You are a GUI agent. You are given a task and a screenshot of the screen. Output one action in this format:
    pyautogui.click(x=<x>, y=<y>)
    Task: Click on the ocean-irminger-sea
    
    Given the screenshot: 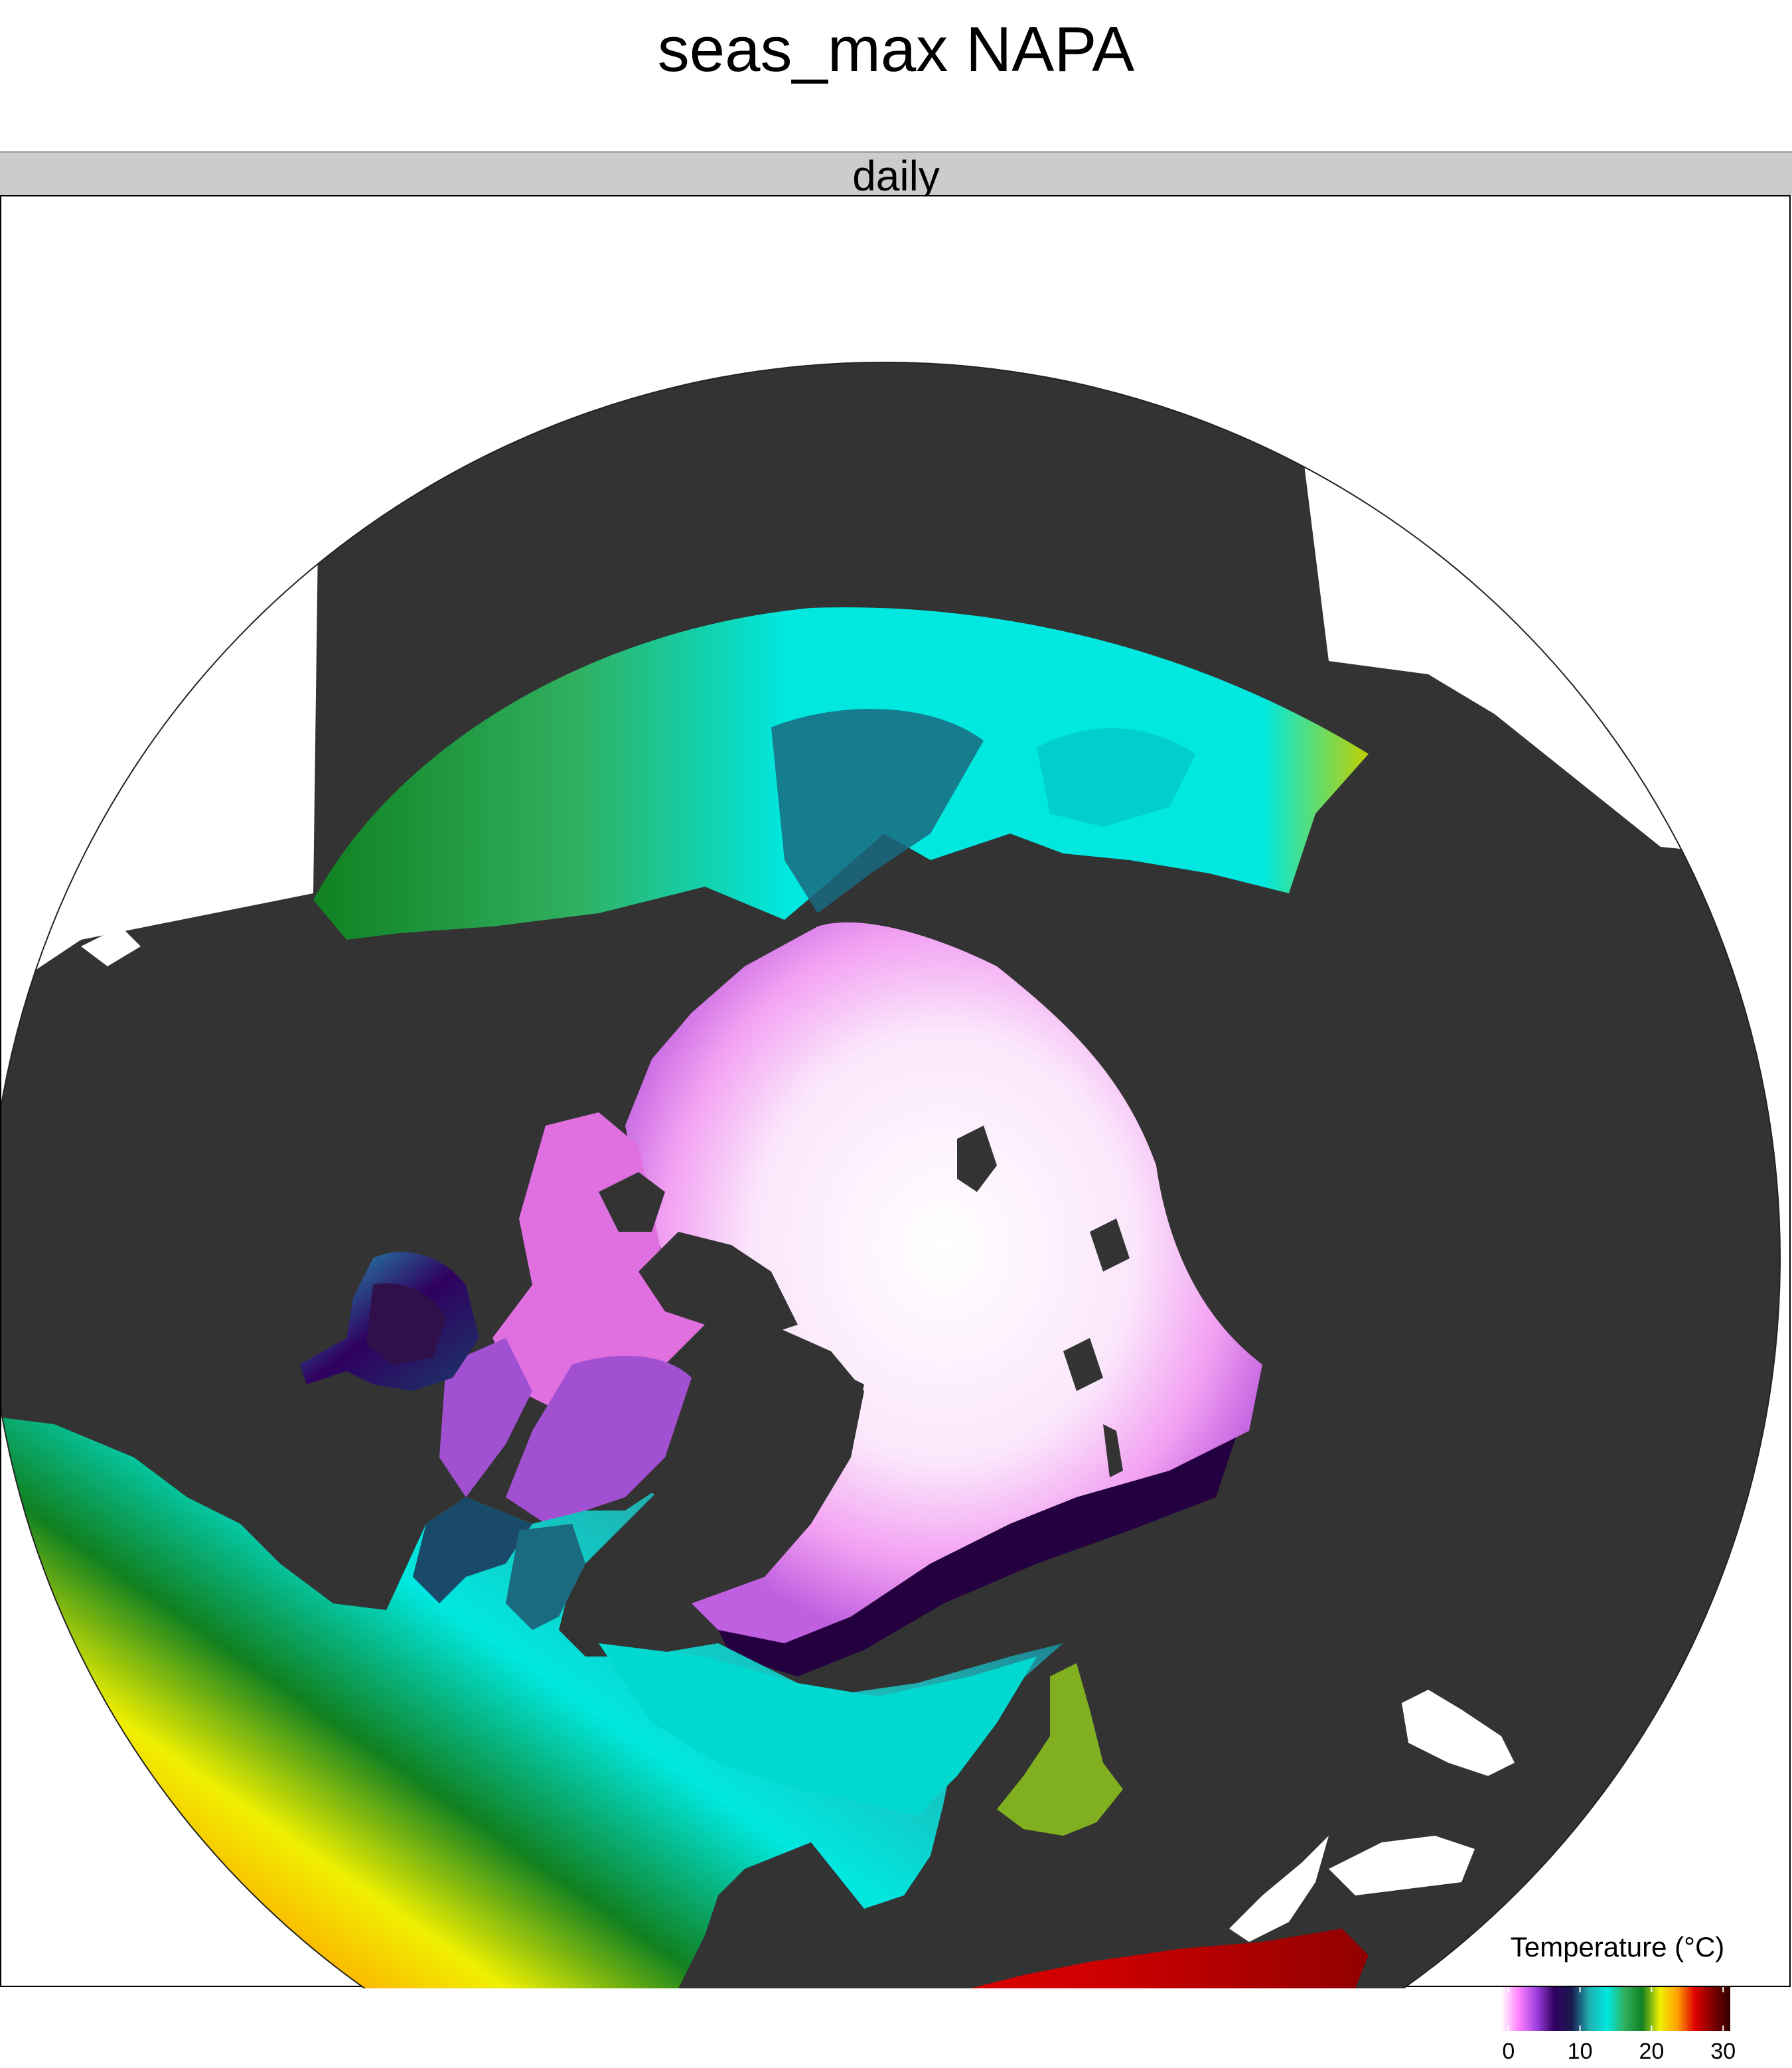 What is the action you would take?
    pyautogui.click(x=545, y=1577)
    